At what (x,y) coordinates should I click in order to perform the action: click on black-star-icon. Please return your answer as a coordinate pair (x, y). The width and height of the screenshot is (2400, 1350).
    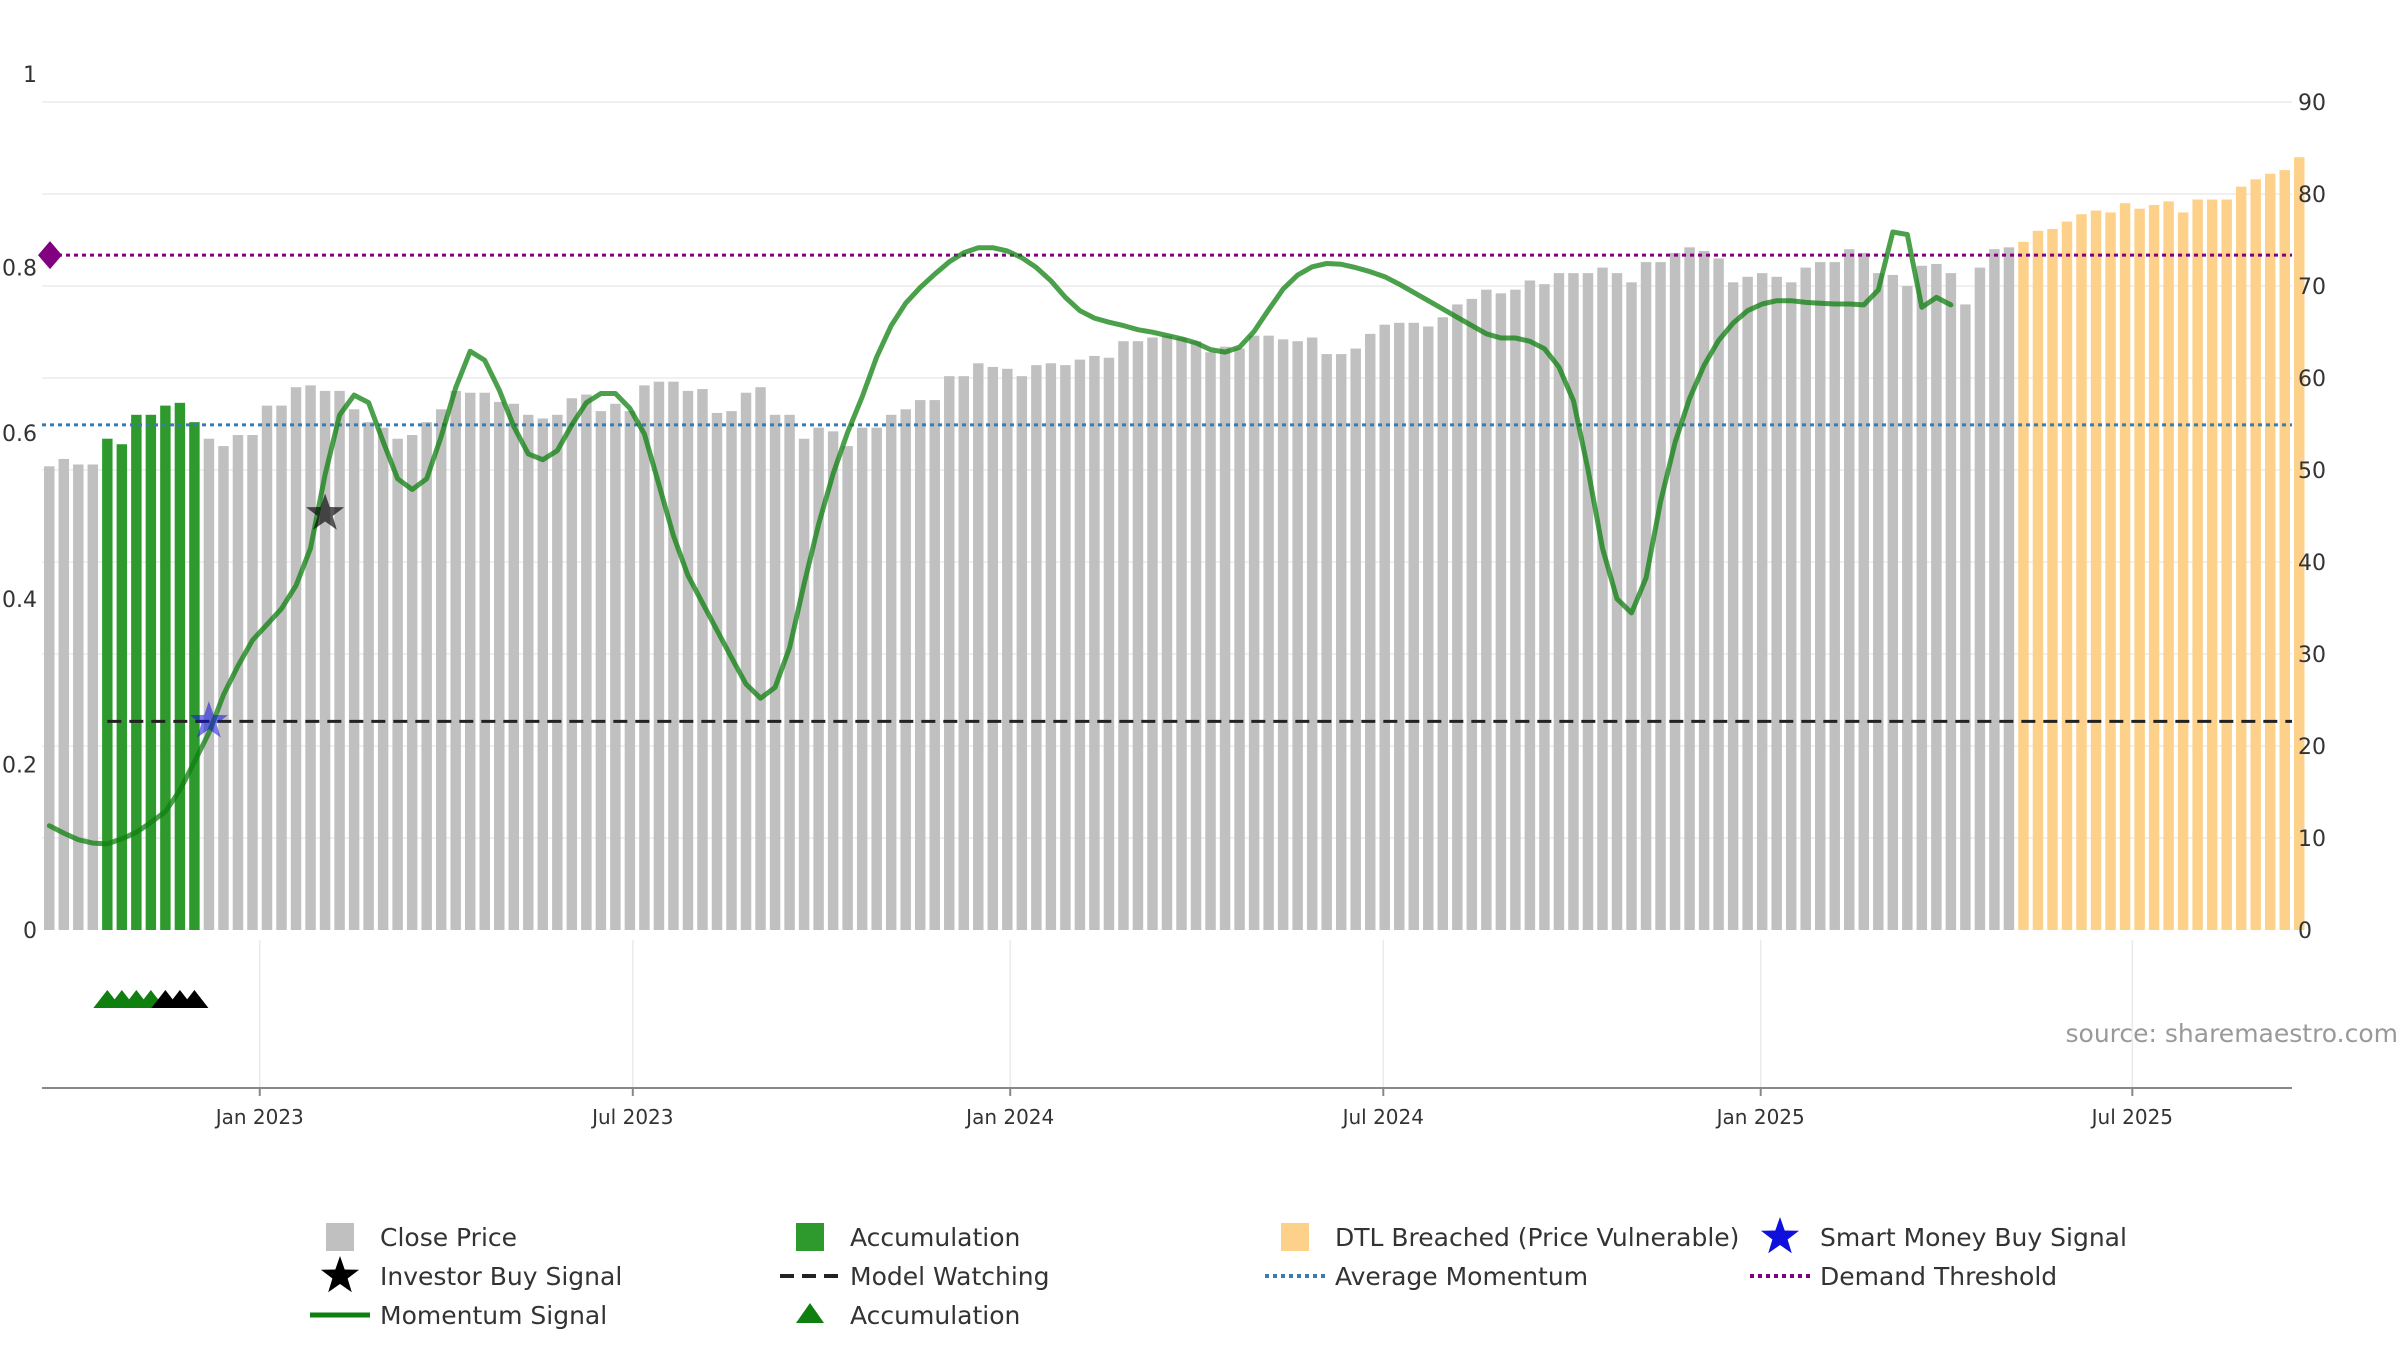
    Looking at the image, I should click on (340, 1274).